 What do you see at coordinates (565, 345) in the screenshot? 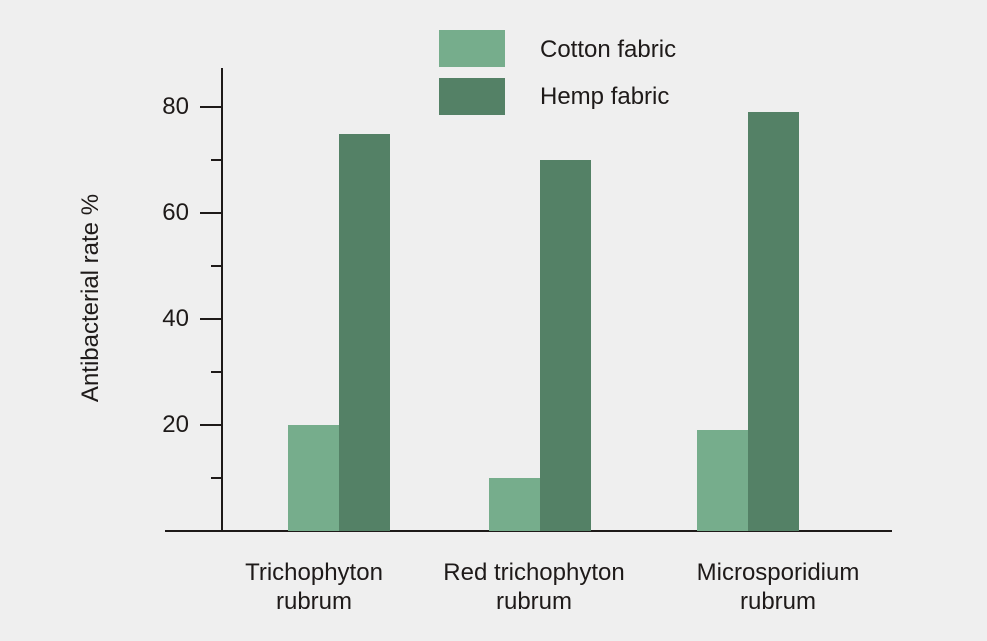
I see `bar-hemp-red-trichophyton` at bounding box center [565, 345].